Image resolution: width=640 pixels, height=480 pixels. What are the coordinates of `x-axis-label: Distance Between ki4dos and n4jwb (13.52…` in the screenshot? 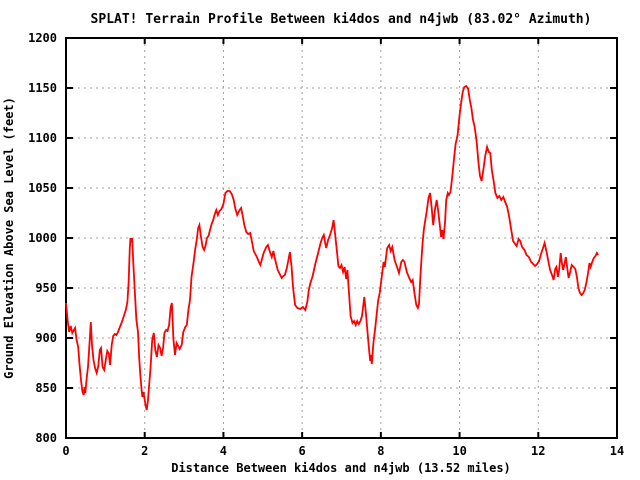 It's located at (341, 468).